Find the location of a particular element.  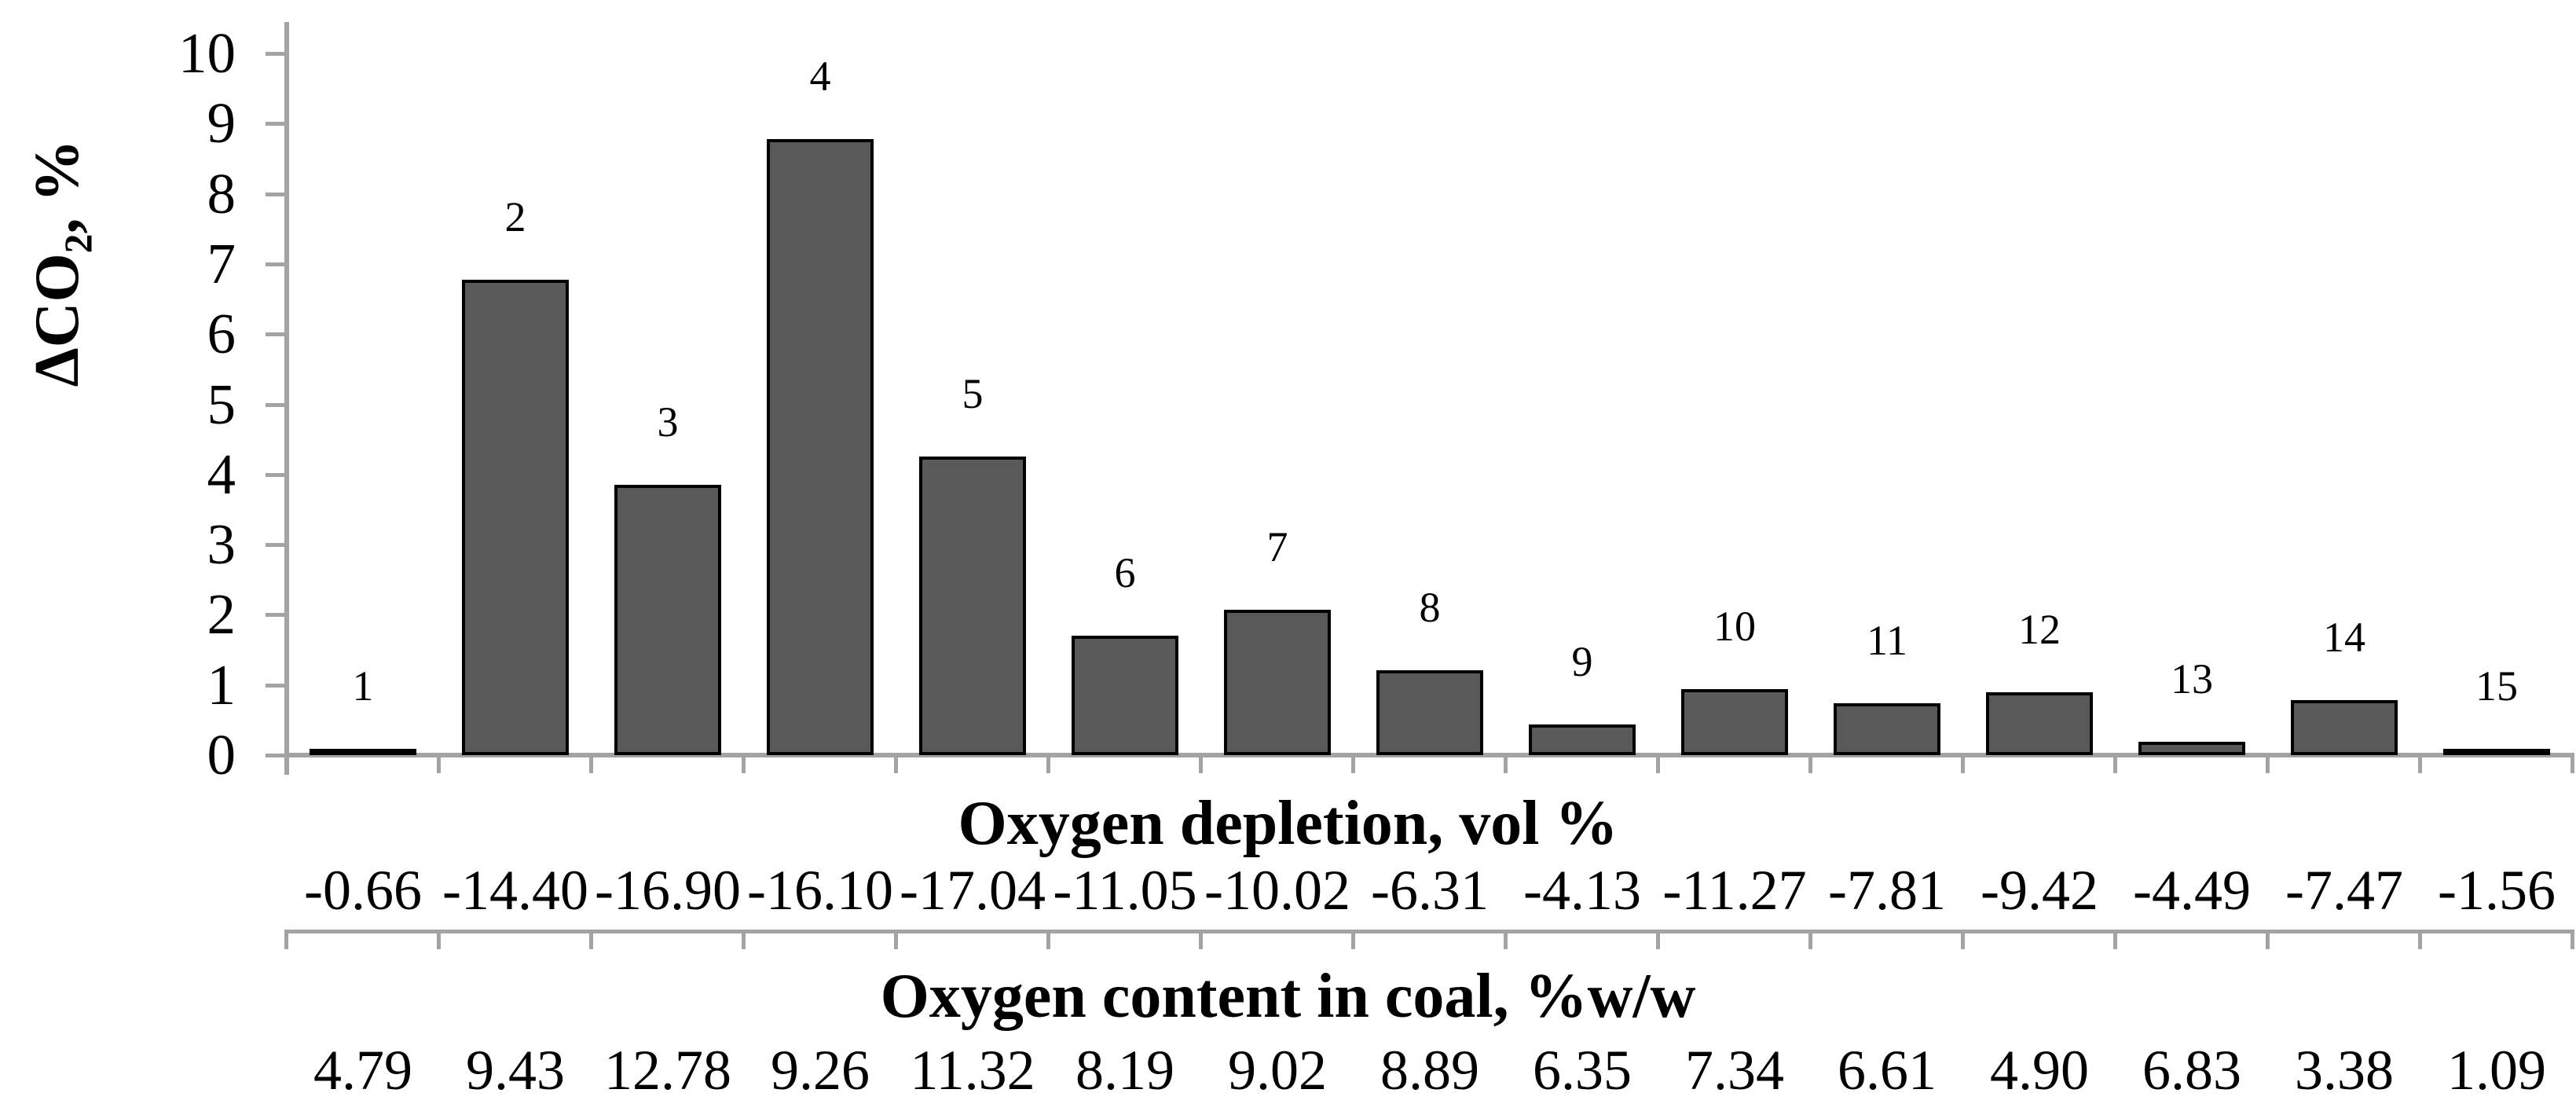

bar-value-label: 6 is located at coordinates (1125, 573).